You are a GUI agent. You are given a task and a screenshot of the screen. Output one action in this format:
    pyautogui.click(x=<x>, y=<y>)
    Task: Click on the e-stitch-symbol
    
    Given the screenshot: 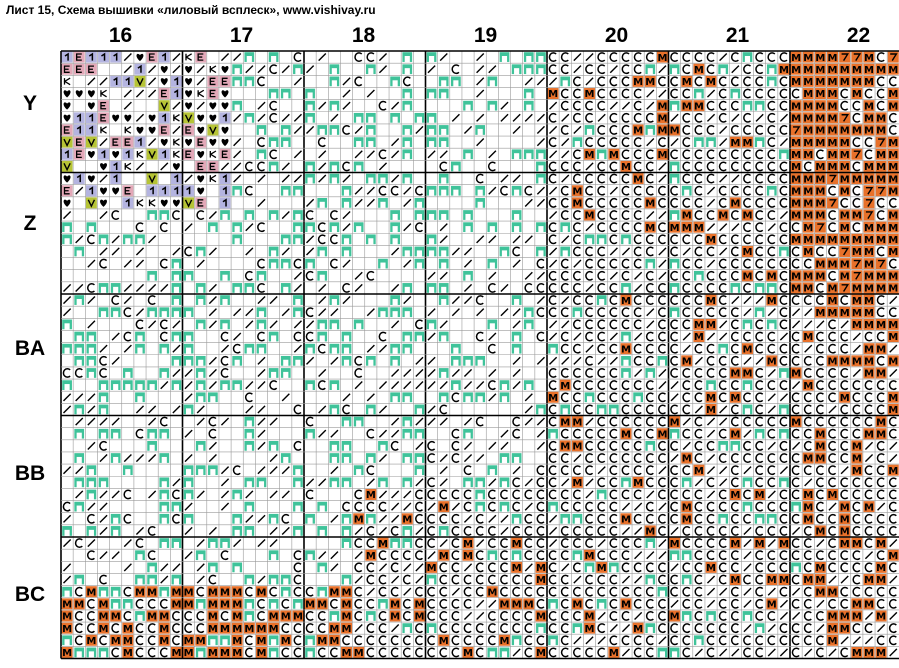 What is the action you would take?
    pyautogui.click(x=200, y=142)
    